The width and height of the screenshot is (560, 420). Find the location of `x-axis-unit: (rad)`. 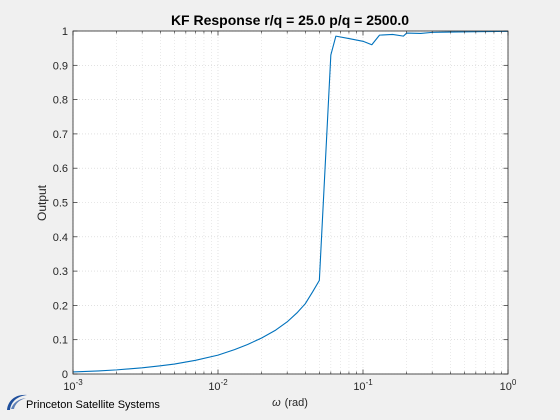

x-axis-unit: (rad) is located at coordinates (296, 403).